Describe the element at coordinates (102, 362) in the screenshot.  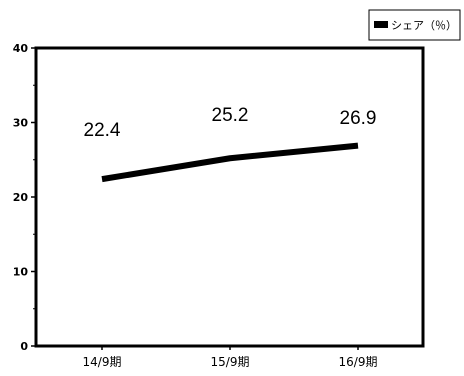
I see `x-tick-label-0: 14/9期` at that location.